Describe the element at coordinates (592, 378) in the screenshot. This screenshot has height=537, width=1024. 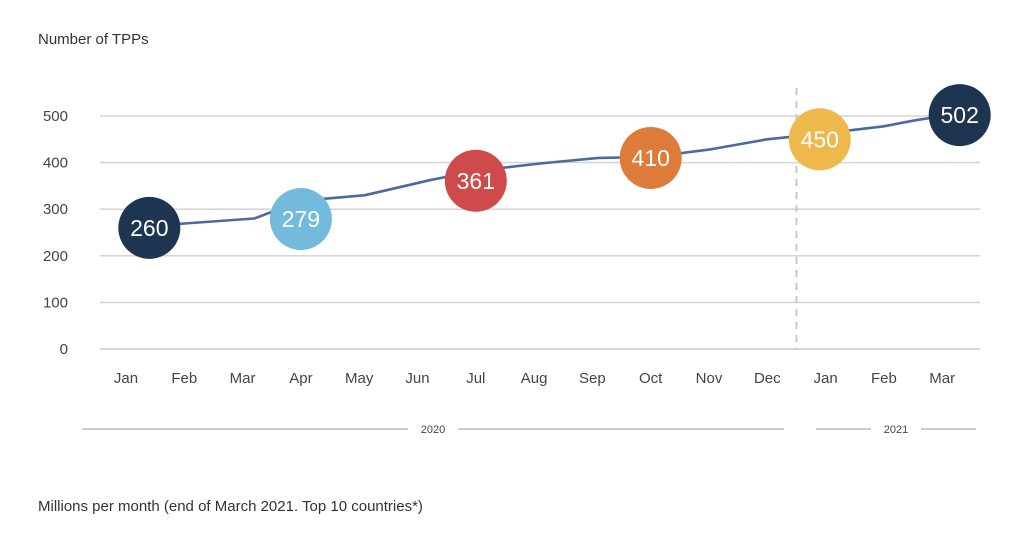
I see `x-tick-label: Sep` at that location.